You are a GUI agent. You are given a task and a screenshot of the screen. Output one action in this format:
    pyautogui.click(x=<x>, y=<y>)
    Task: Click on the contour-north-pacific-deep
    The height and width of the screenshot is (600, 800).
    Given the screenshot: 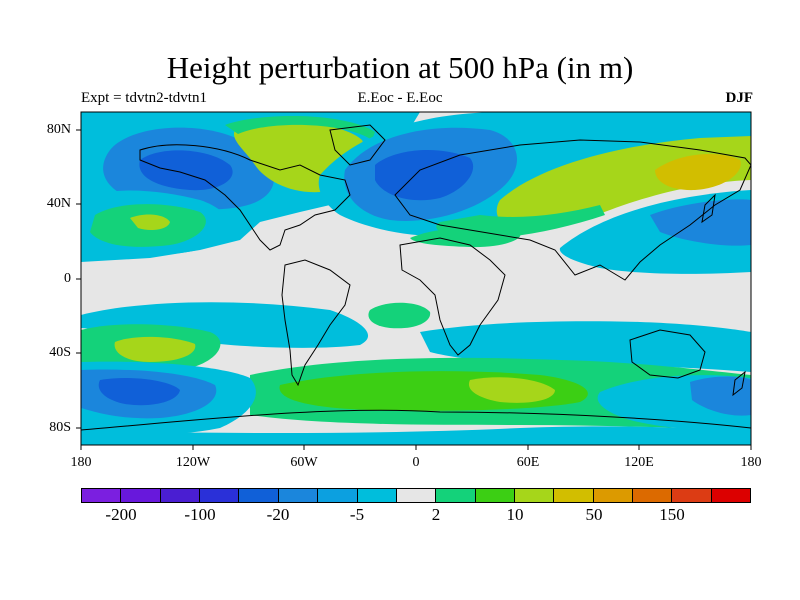 What is the action you would take?
    pyautogui.click(x=186, y=170)
    